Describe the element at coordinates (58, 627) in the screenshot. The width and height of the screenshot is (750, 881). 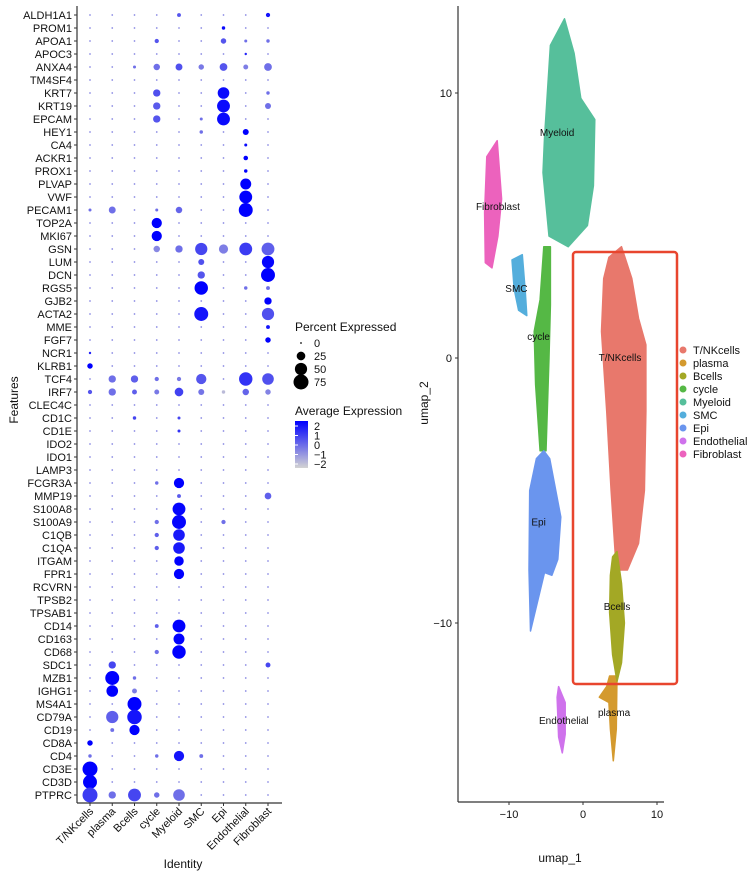
I see `dotplot-y-tick-label: CD14` at that location.